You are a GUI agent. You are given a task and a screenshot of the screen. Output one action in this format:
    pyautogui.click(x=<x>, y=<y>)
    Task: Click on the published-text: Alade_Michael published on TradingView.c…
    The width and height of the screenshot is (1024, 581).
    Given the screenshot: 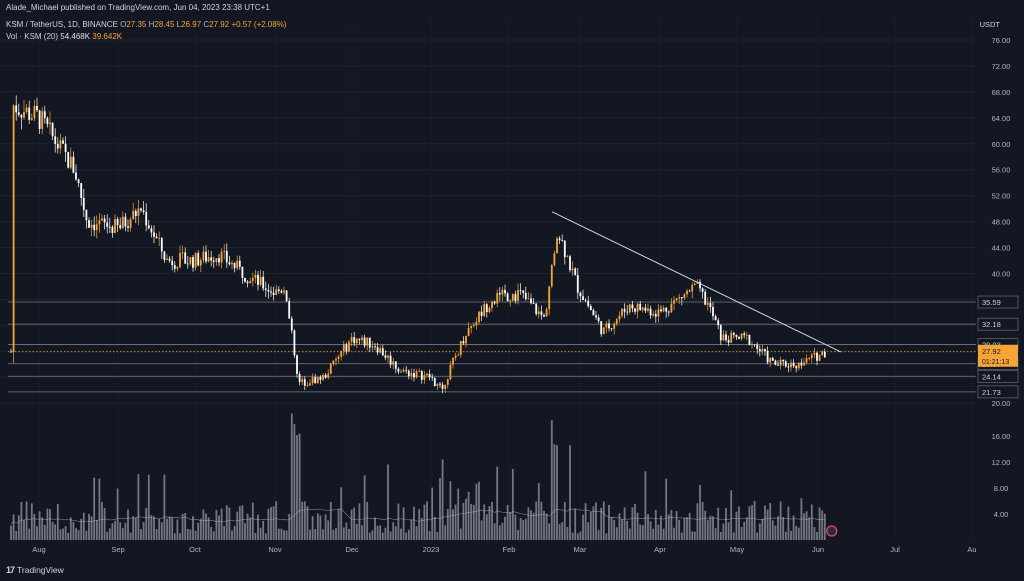 What is the action you would take?
    pyautogui.click(x=138, y=7)
    